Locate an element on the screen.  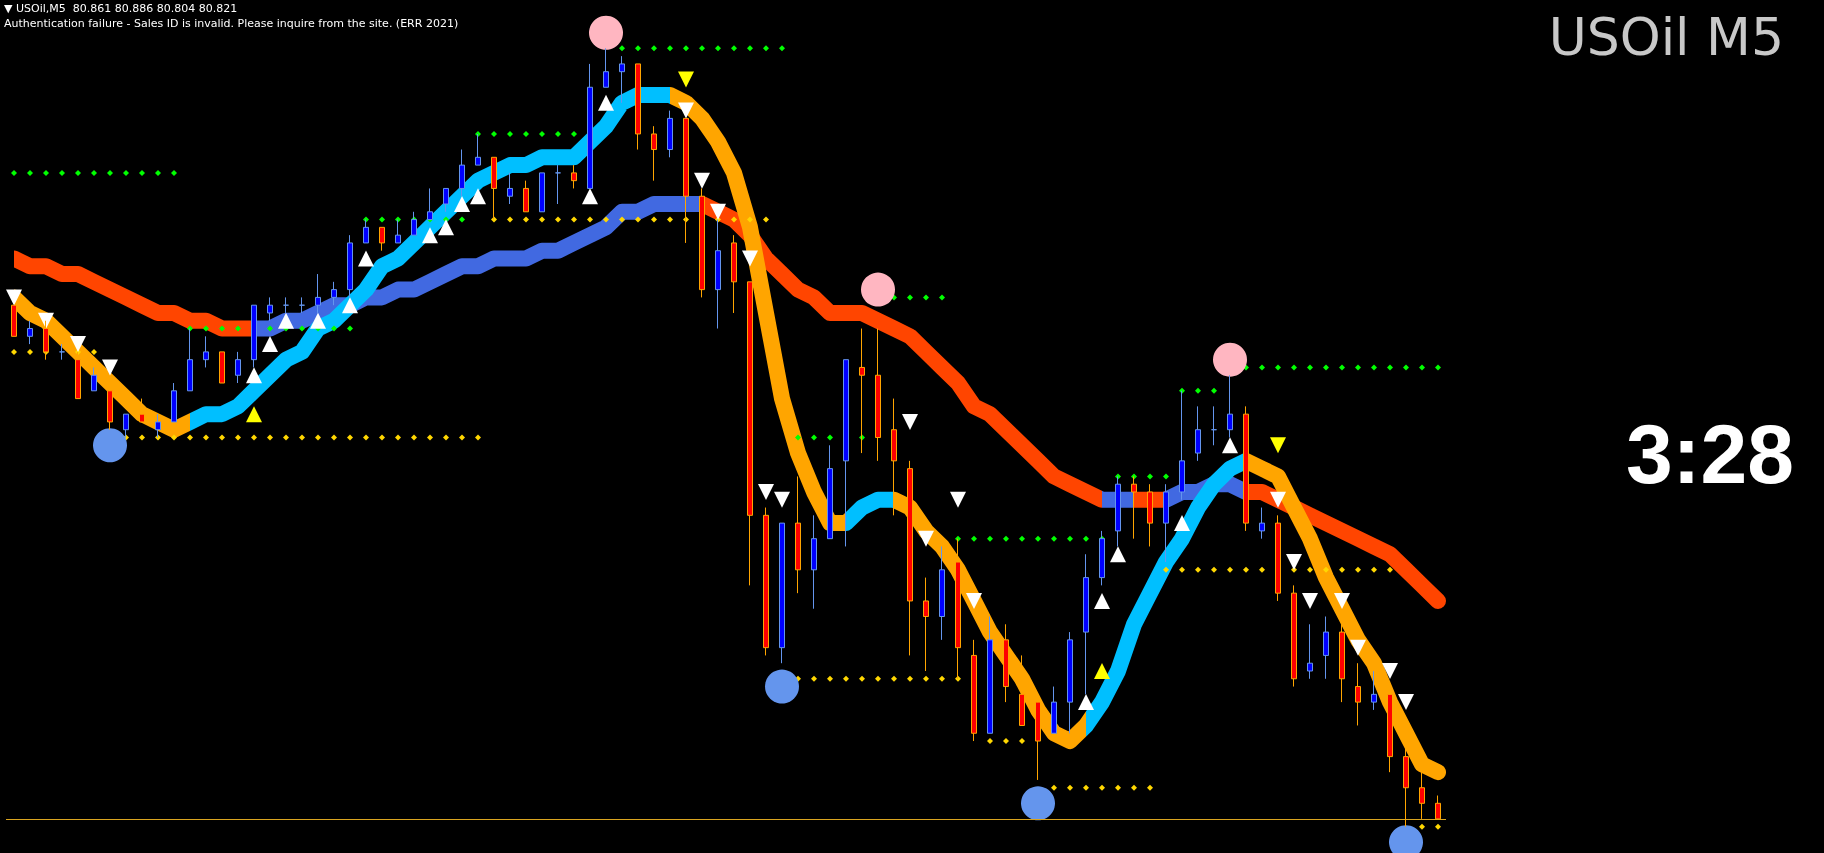
text: 3:28 is located at coordinates (1709, 454).